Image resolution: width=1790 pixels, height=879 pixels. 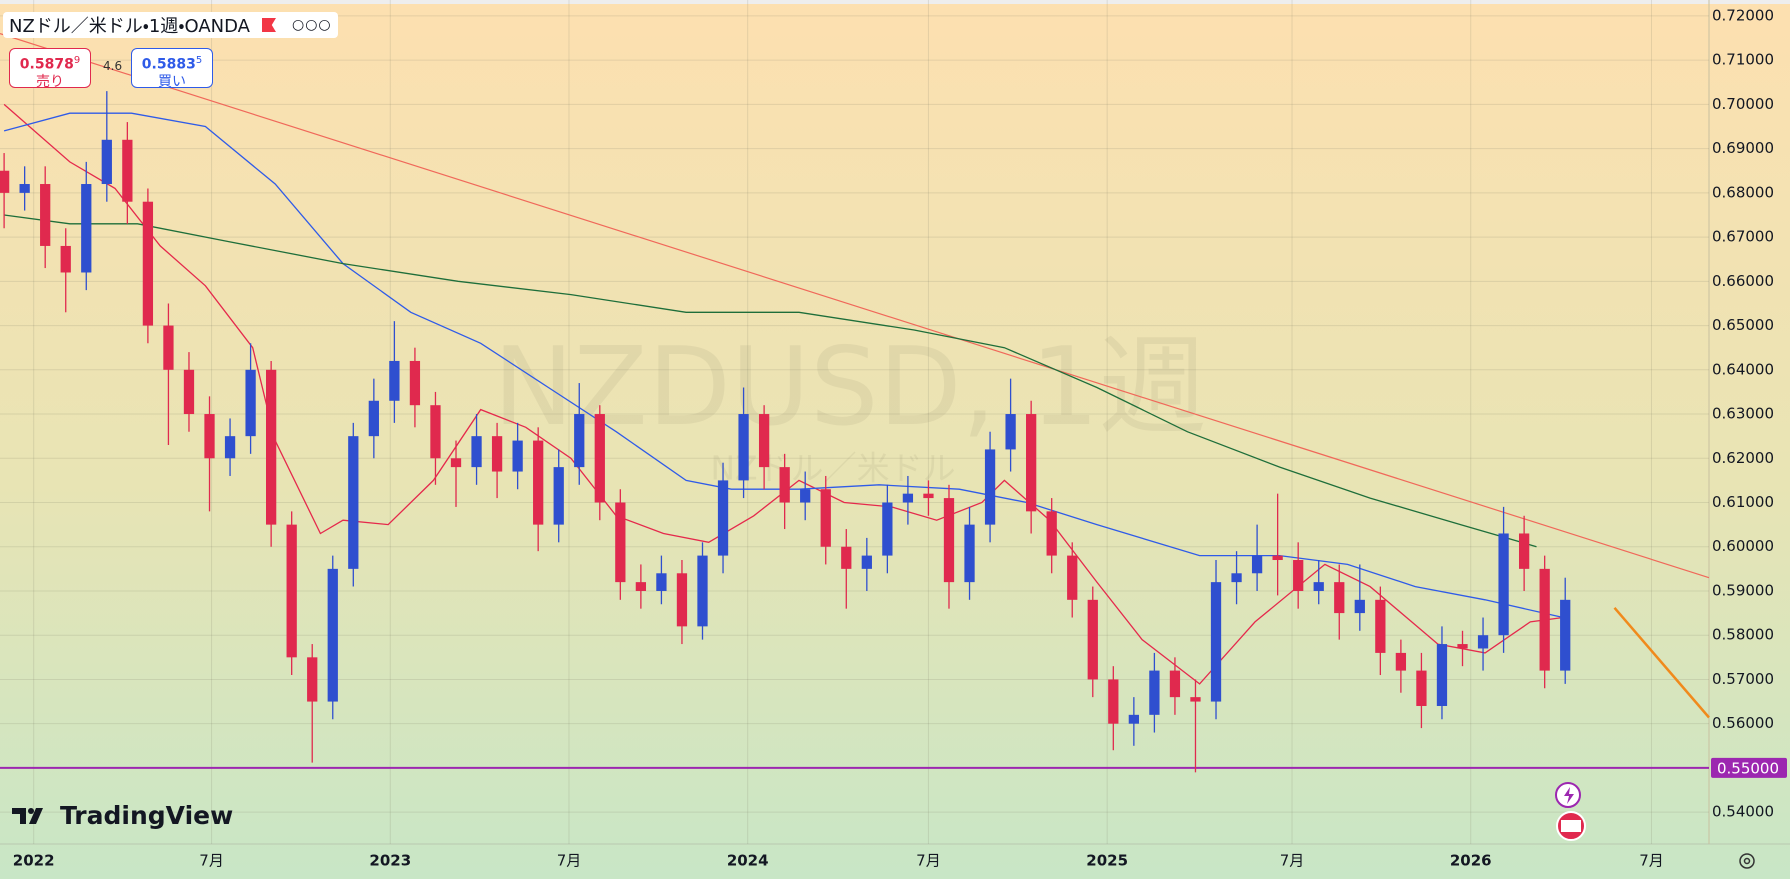 I want to click on logo: TradingView, so click(x=122, y=815).